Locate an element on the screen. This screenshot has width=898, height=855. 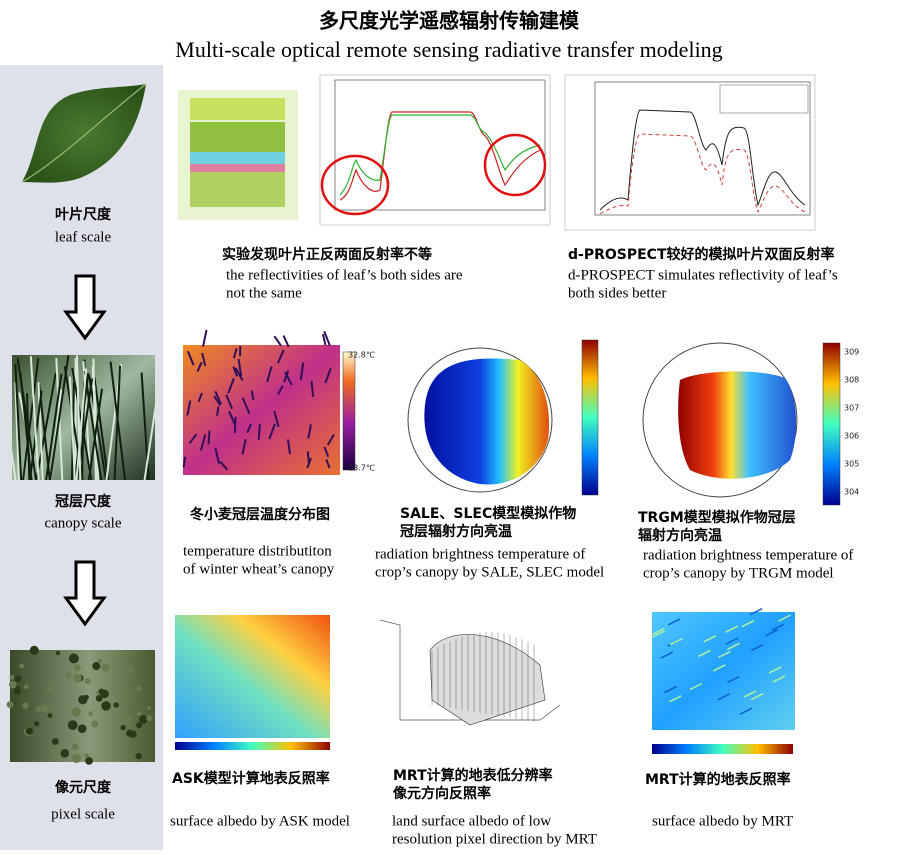
scale-label: 冠层尺度 is located at coordinates (83, 501).